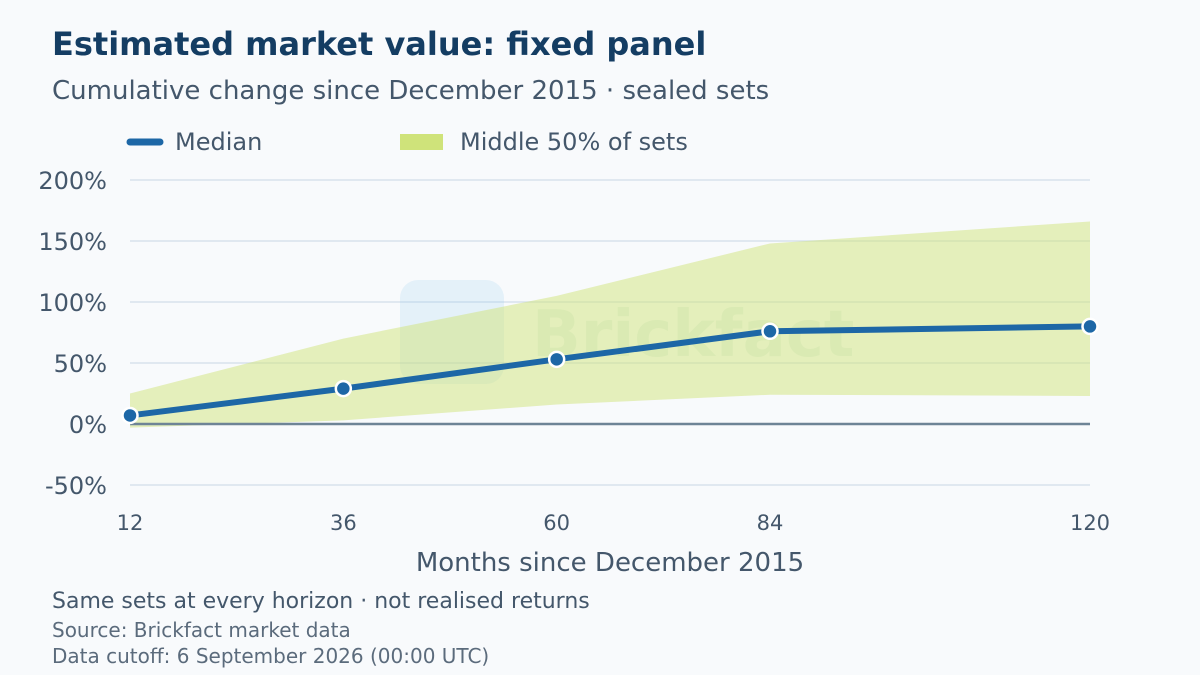 This screenshot has width=1200, height=675. I want to click on median-markers, so click(610, 371).